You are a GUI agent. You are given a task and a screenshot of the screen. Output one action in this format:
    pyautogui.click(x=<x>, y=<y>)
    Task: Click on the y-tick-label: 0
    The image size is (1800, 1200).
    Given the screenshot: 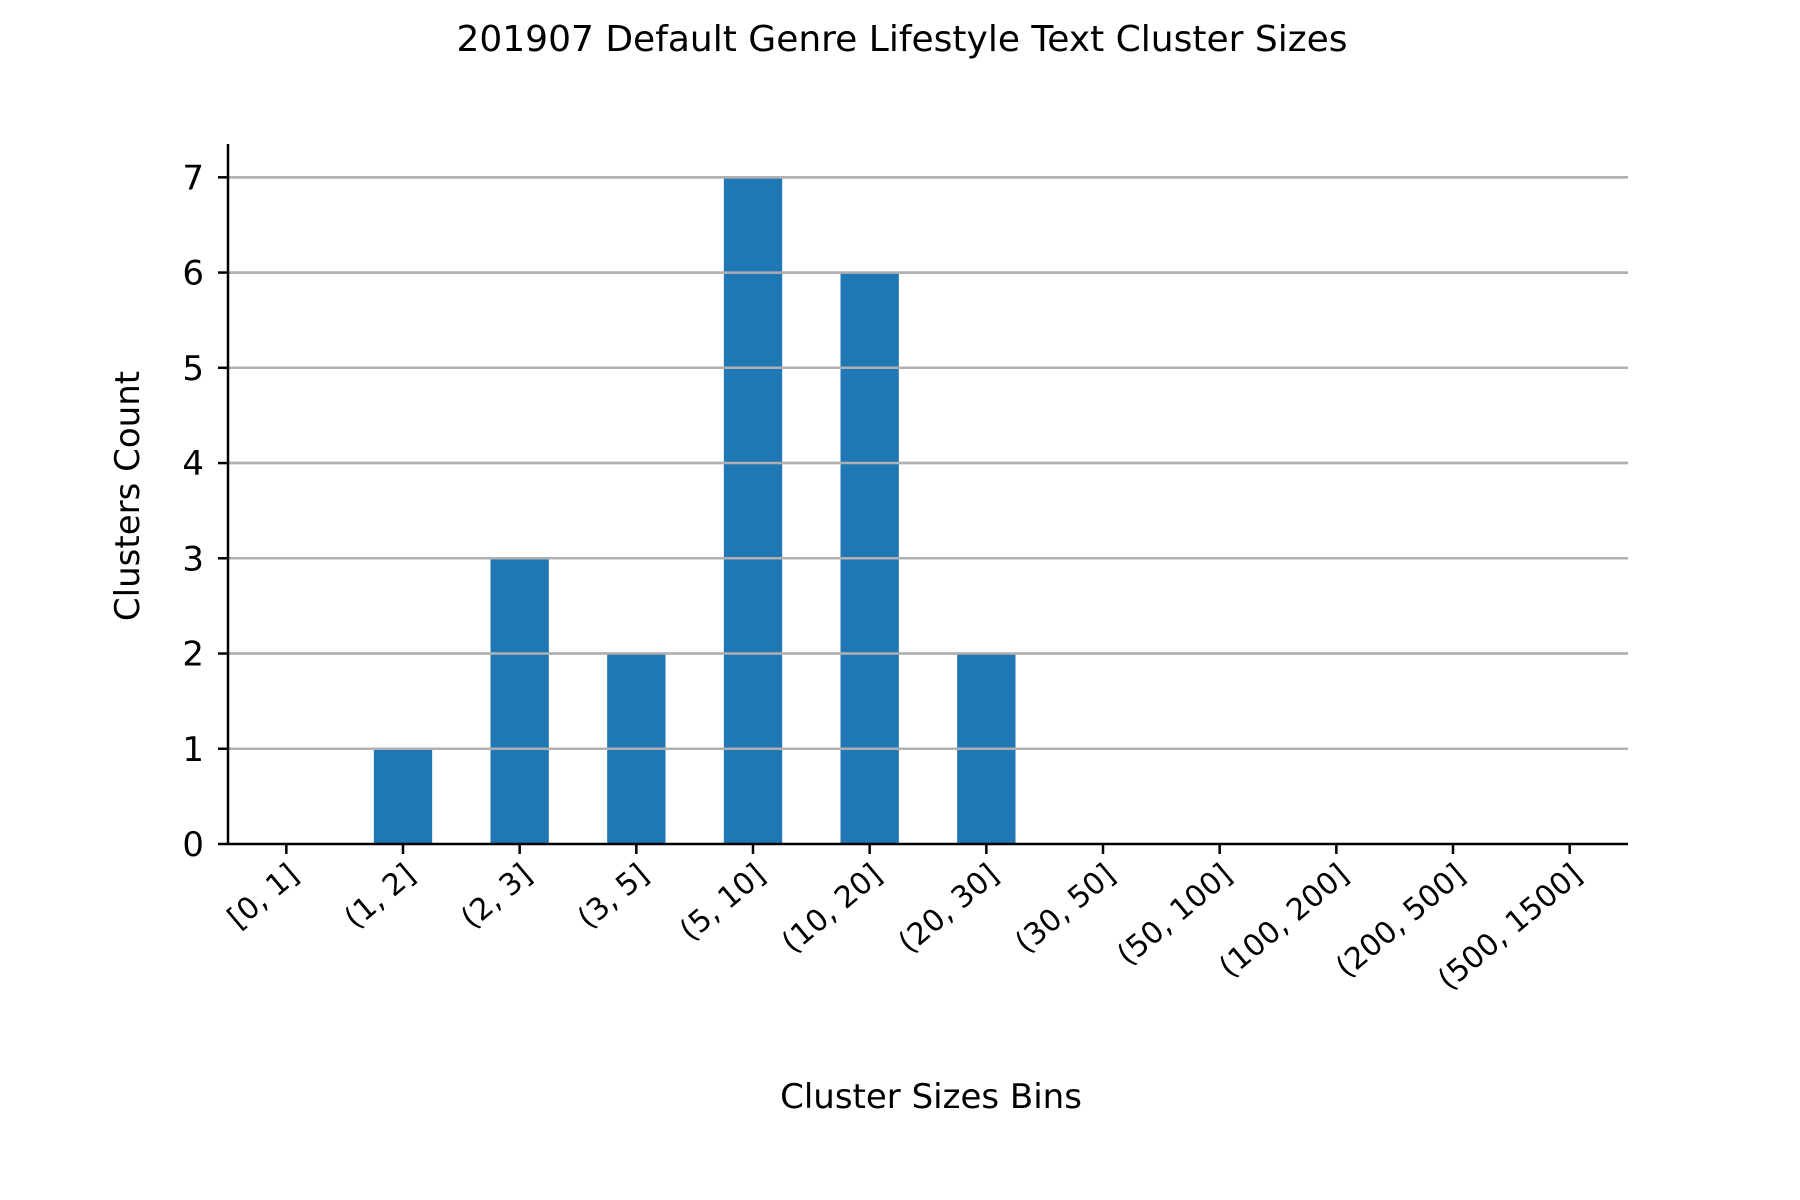 What is the action you would take?
    pyautogui.click(x=193, y=845)
    